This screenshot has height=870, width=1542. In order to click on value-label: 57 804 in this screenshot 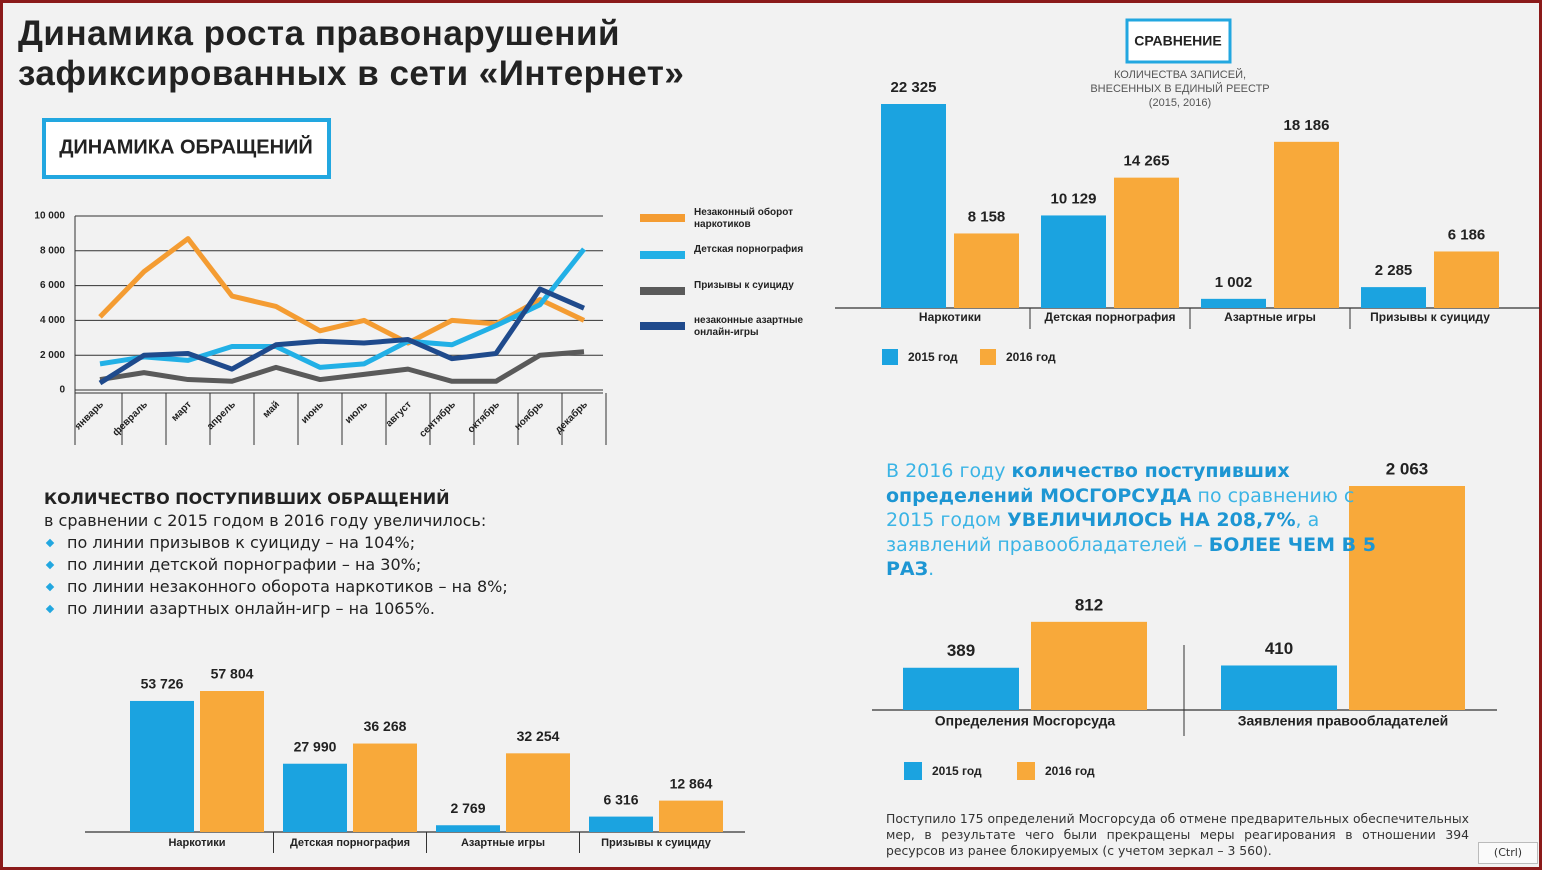, I will do `click(232, 674)`.